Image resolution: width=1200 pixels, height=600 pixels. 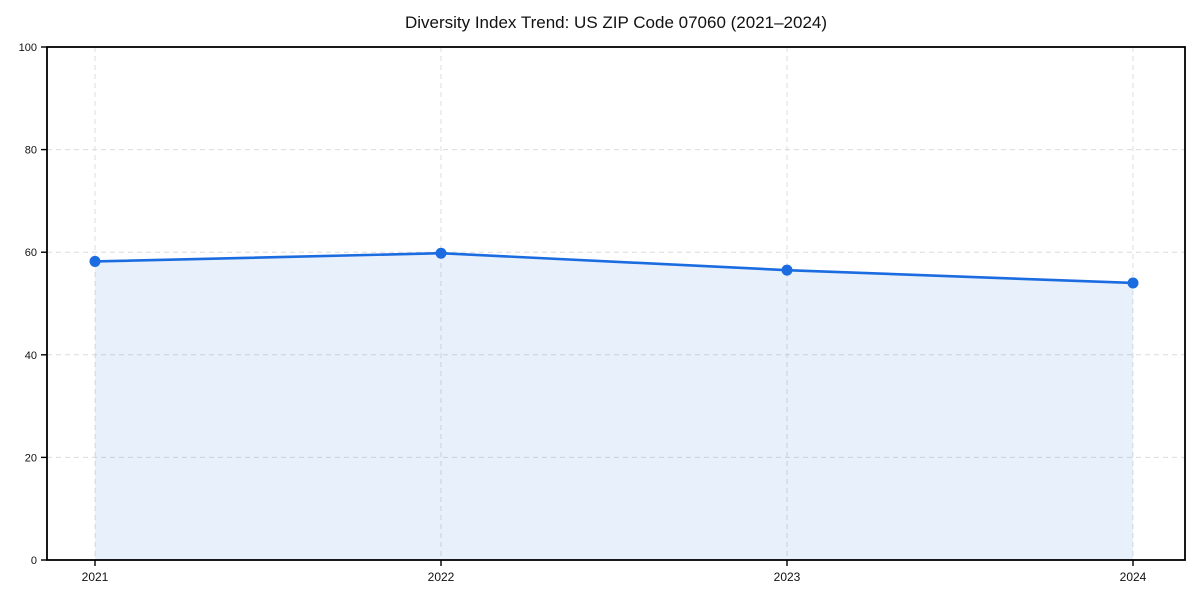 I want to click on y-tick-label: 0, so click(x=34, y=561).